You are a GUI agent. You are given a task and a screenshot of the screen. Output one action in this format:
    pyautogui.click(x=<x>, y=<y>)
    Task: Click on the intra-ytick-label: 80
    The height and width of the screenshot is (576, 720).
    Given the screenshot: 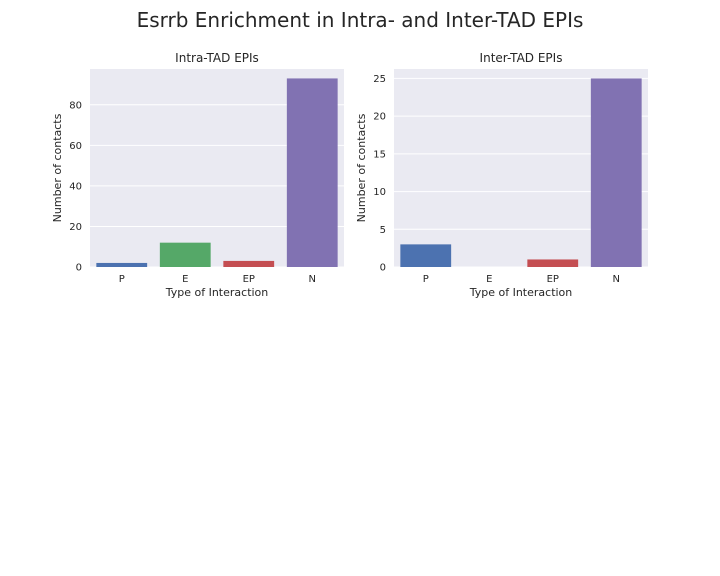 What is the action you would take?
    pyautogui.click(x=75, y=105)
    